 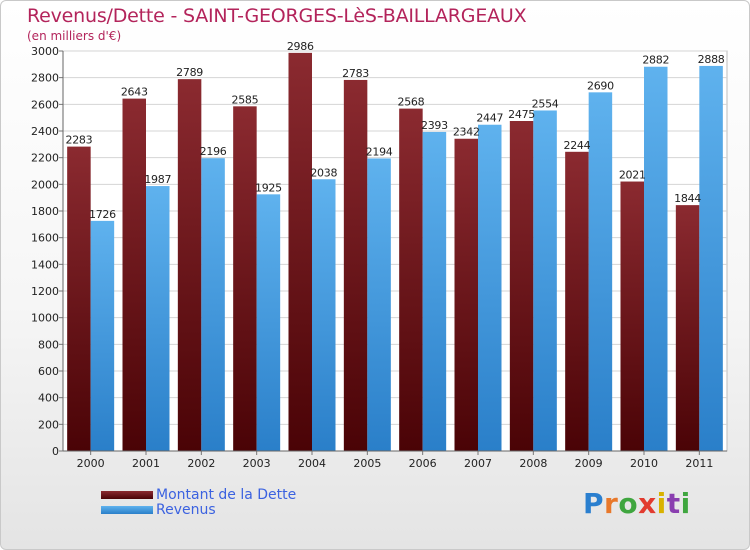 What do you see at coordinates (45, 158) in the screenshot?
I see `y-tick-label: 2200` at bounding box center [45, 158].